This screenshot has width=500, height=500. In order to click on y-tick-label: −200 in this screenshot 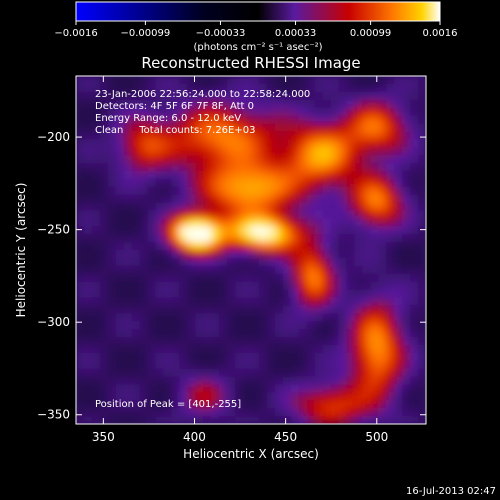, I will do `click(53, 137)`.